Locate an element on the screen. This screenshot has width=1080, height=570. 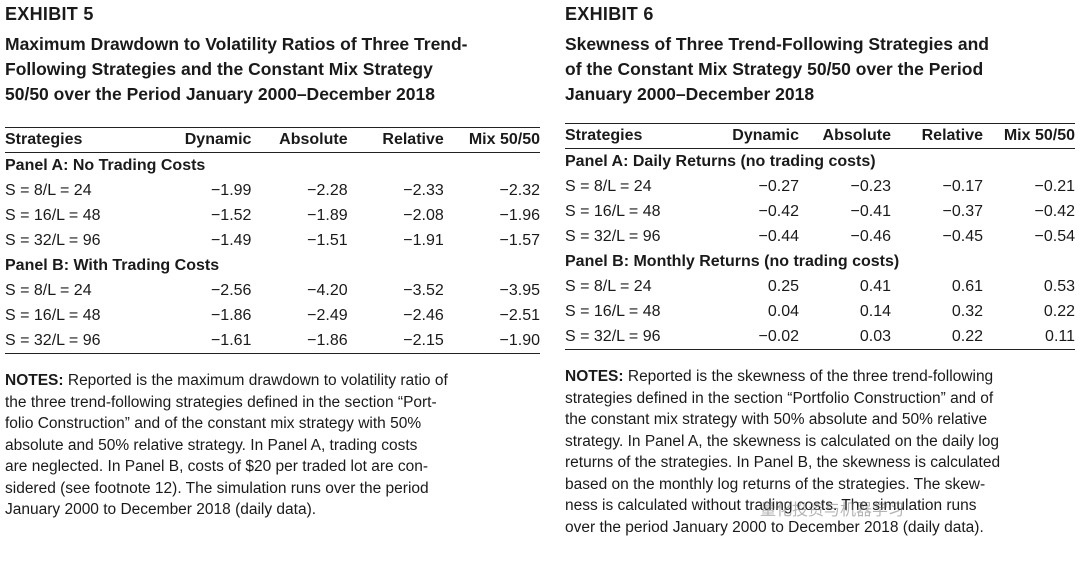
table-cell: 0.04 is located at coordinates (783, 311).